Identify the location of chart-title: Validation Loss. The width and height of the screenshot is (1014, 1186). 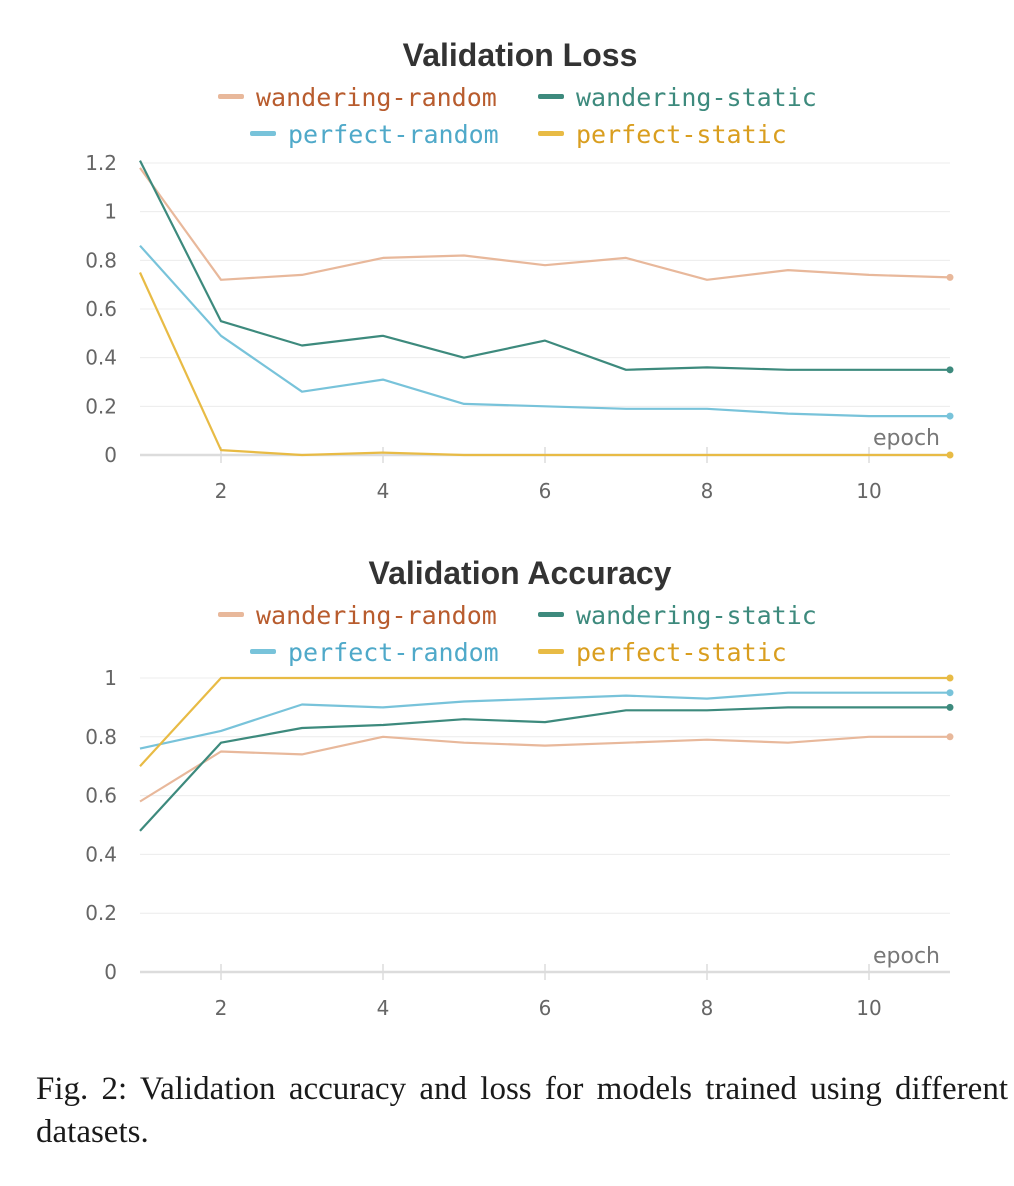
(520, 55).